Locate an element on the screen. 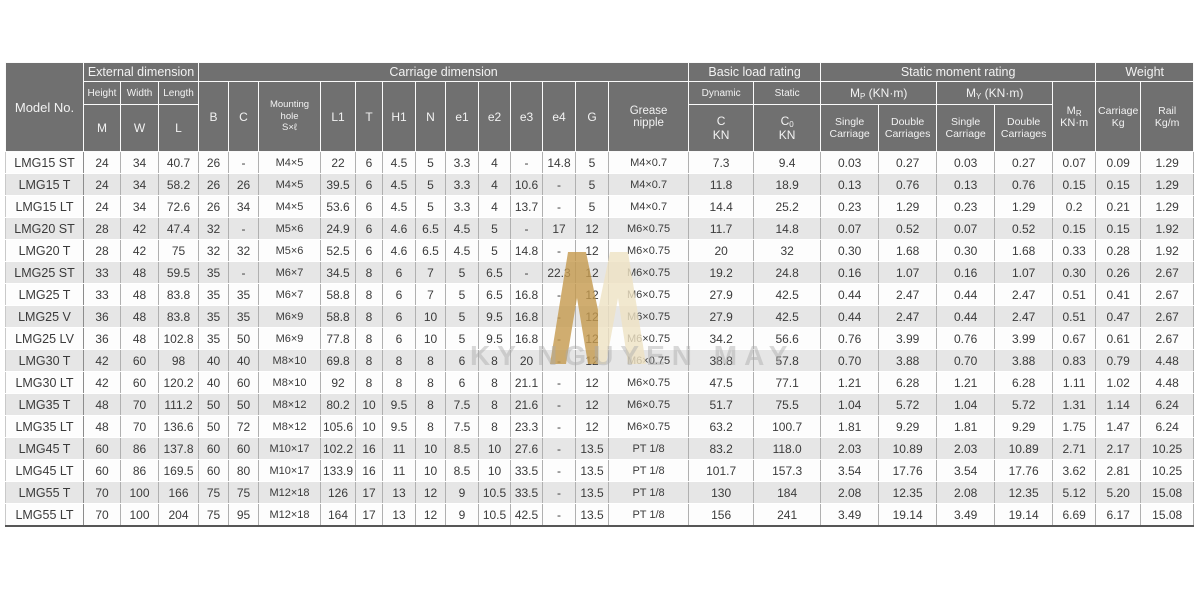 Image resolution: width=1200 pixels, height=600 pixels. cell-N: 6.5 is located at coordinates (431, 228).